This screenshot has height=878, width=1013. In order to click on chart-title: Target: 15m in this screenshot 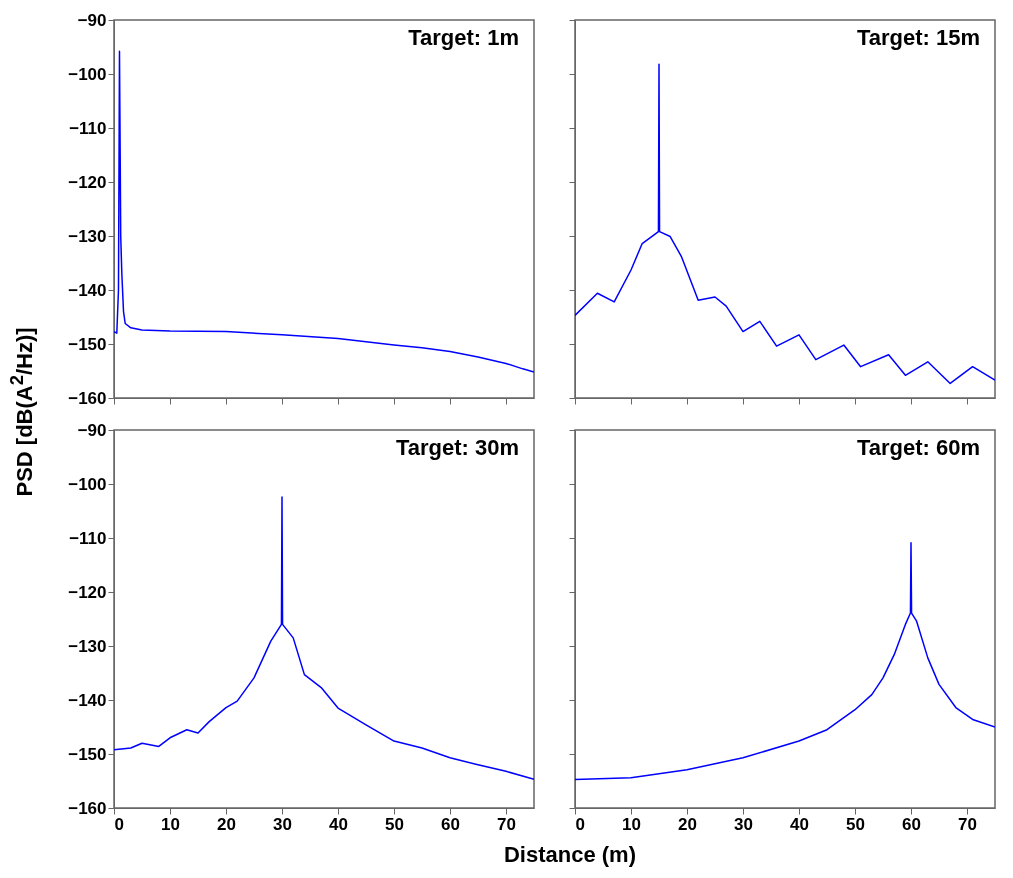, I will do `click(918, 37)`.